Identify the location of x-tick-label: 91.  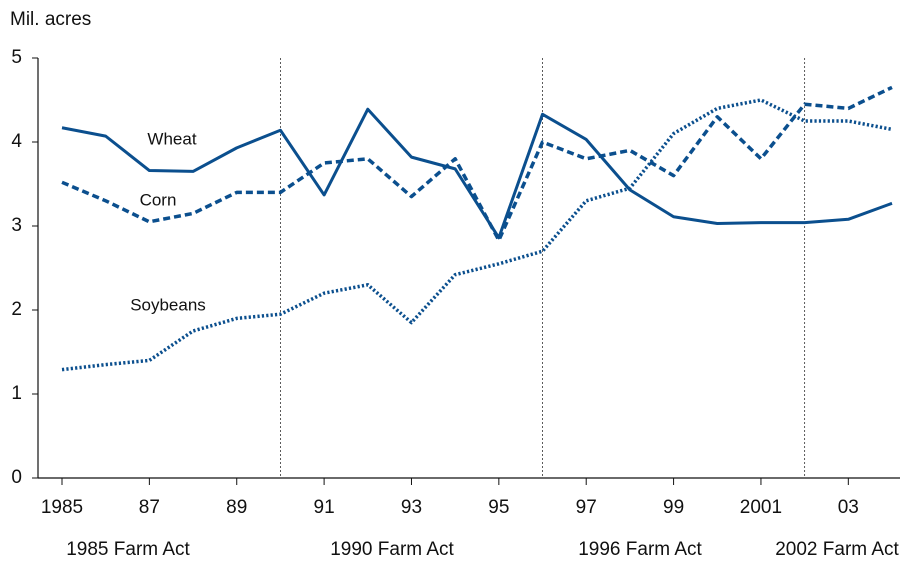
(324, 507).